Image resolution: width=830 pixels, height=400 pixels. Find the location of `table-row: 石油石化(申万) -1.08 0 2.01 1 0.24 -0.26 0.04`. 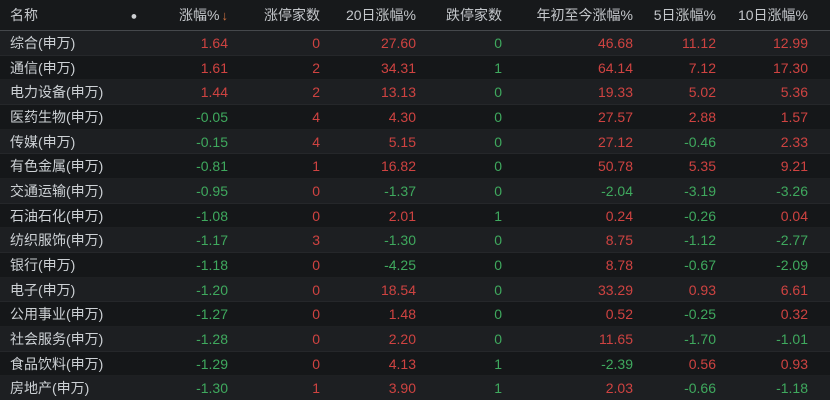

table-row: 石油石化(申万) -1.08 0 2.01 1 0.24 -0.26 0.04 is located at coordinates (415, 216).